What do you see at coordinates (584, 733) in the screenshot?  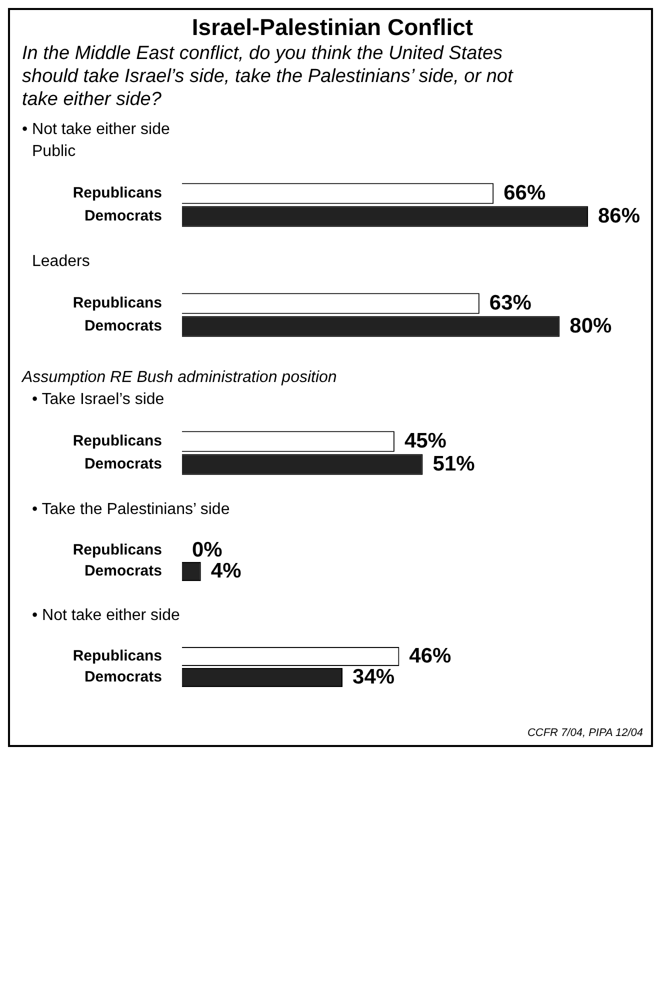 I see `text: CCFR 7/04, PIPA 12/04` at bounding box center [584, 733].